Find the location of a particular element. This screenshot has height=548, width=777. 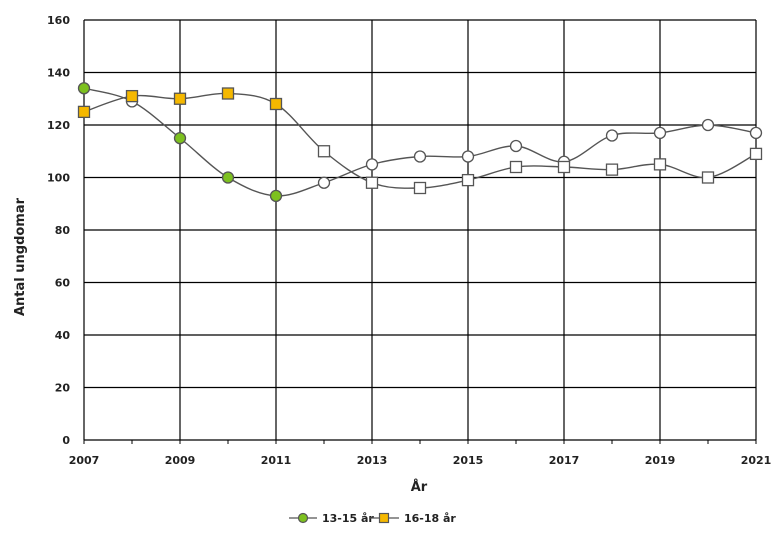

legend-item-series-2: 16-18 år is located at coordinates (412, 518).